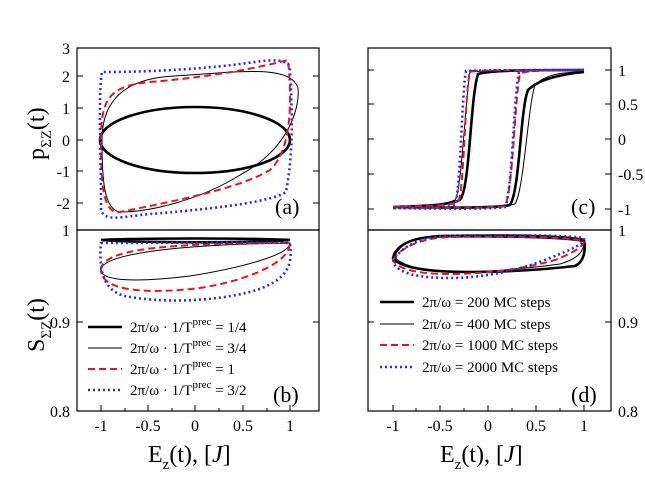 The image size is (645, 498). What do you see at coordinates (584, 426) in the screenshot?
I see `panel-d-xtick-1: 1` at bounding box center [584, 426].